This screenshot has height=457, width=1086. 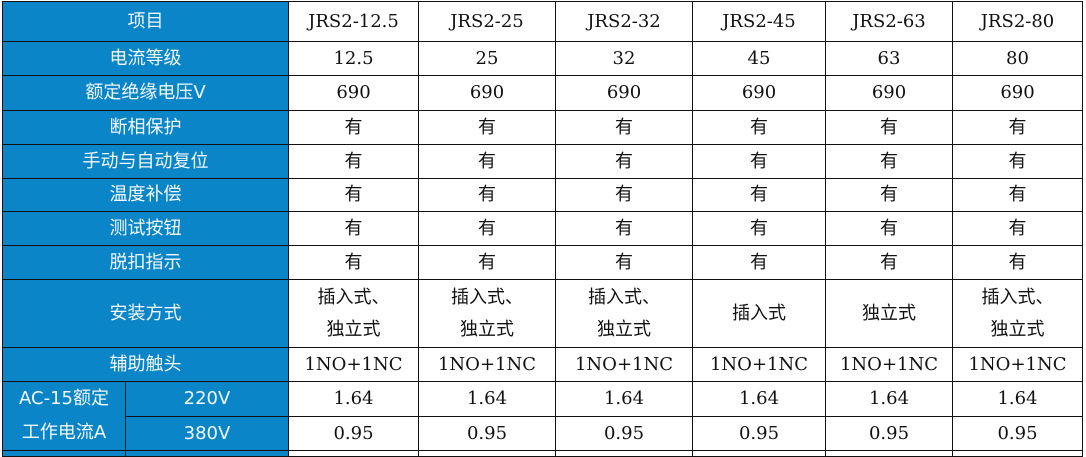 What do you see at coordinates (64, 432) in the screenshot?
I see `ac15-label-line: 工作电流A` at bounding box center [64, 432].